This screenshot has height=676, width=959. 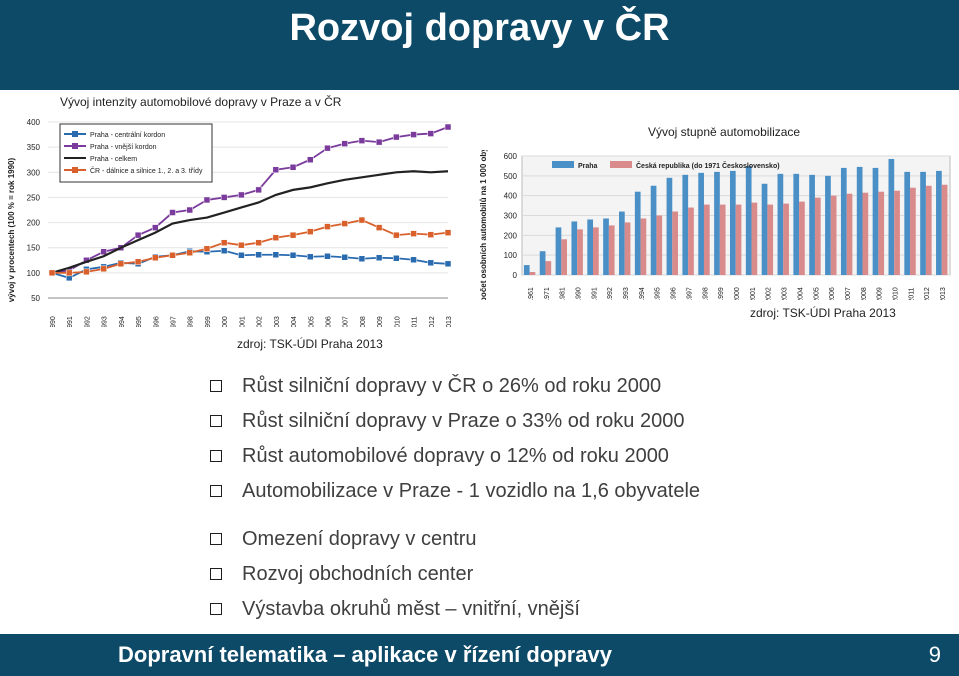 What do you see at coordinates (87, 321) in the screenshot?
I see `x-tick-label: 1992` at bounding box center [87, 321].